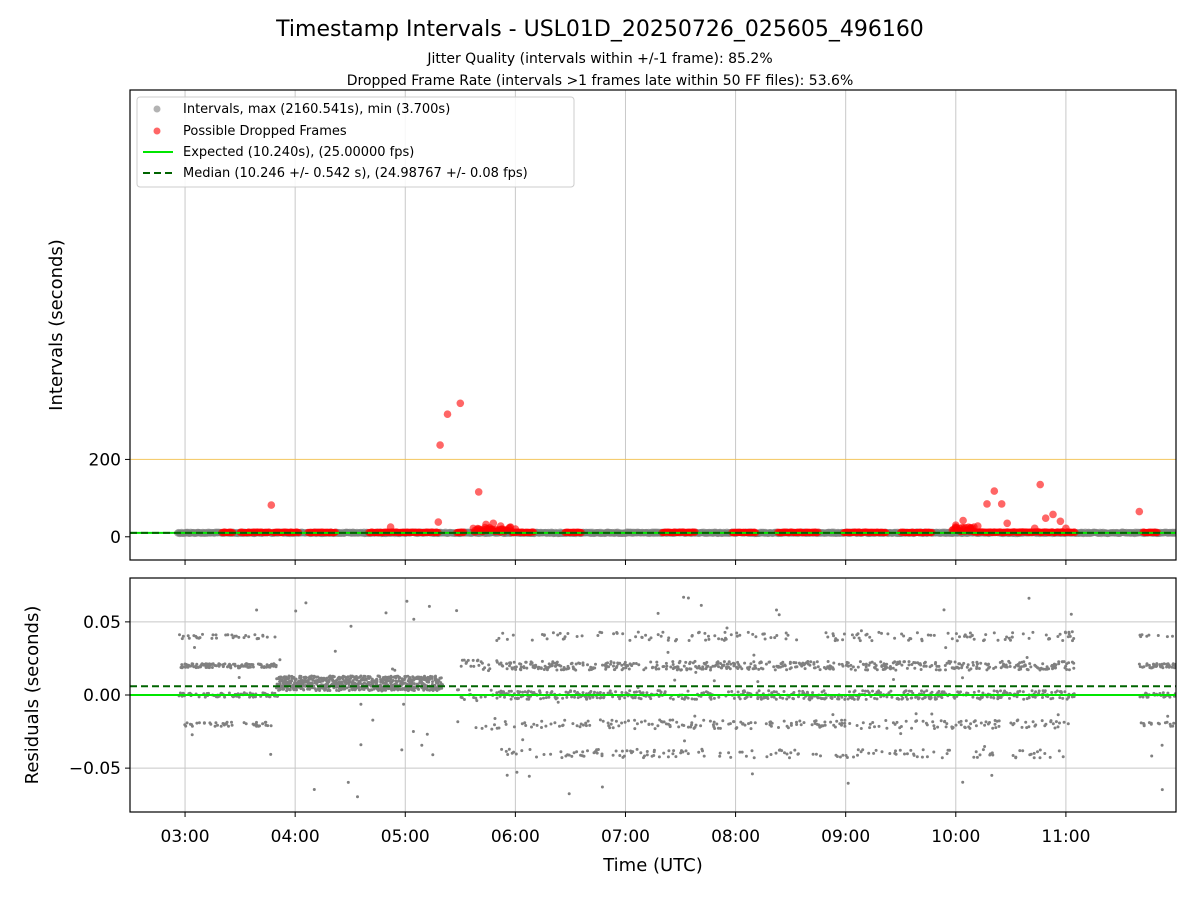  I want to click on bottom-x-tick-label: 06:00, so click(515, 837).